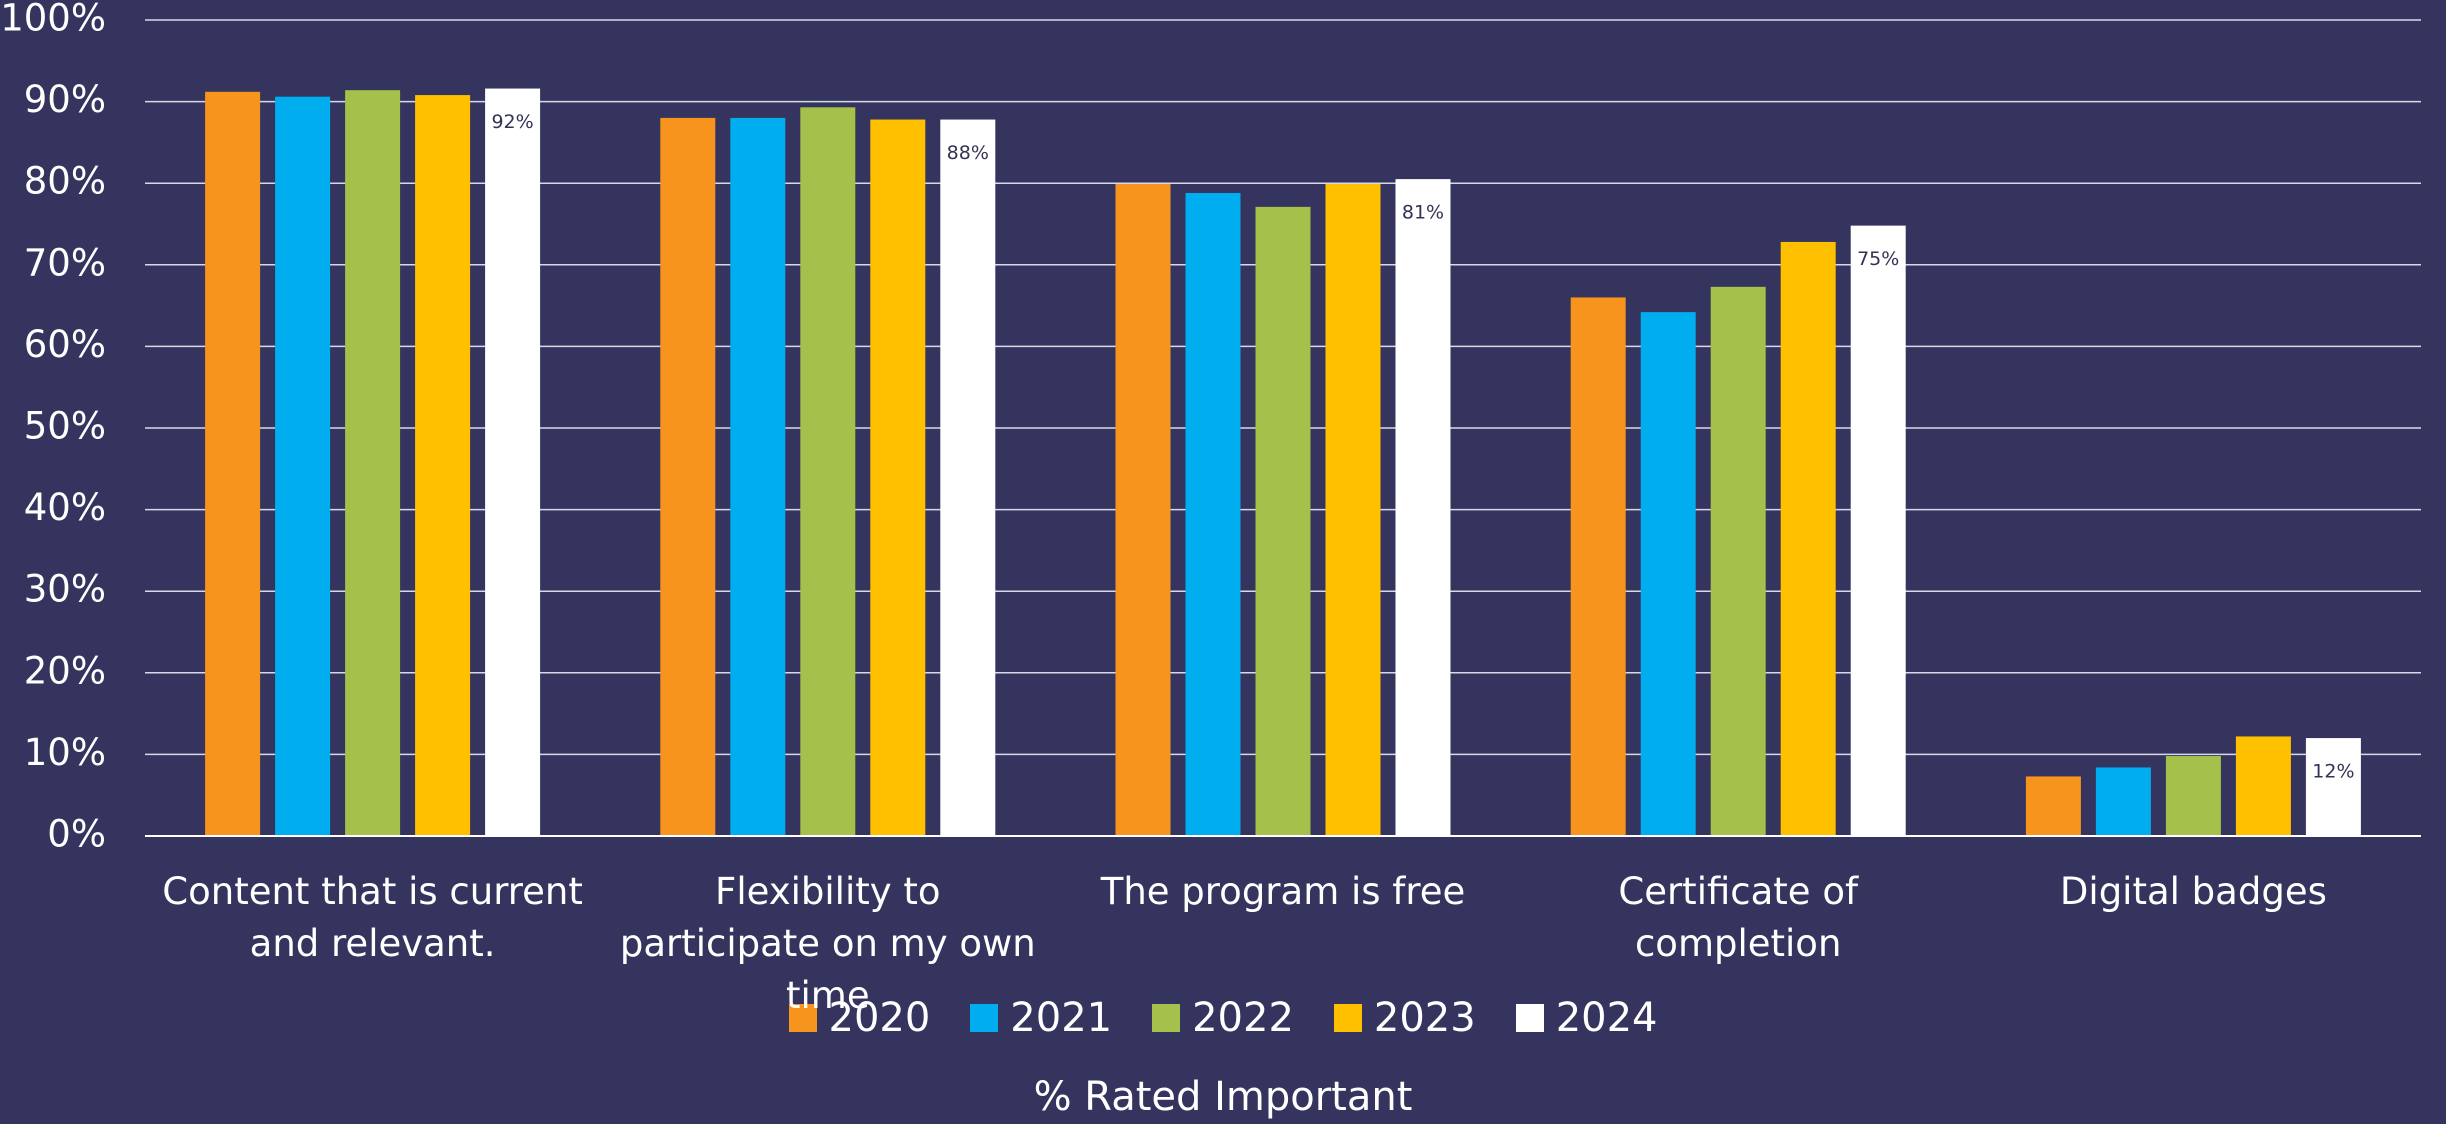 Image resolution: width=2446 pixels, height=1124 pixels. Describe the element at coordinates (879, 1018) in the screenshot. I see `legend-label: 2020` at that location.